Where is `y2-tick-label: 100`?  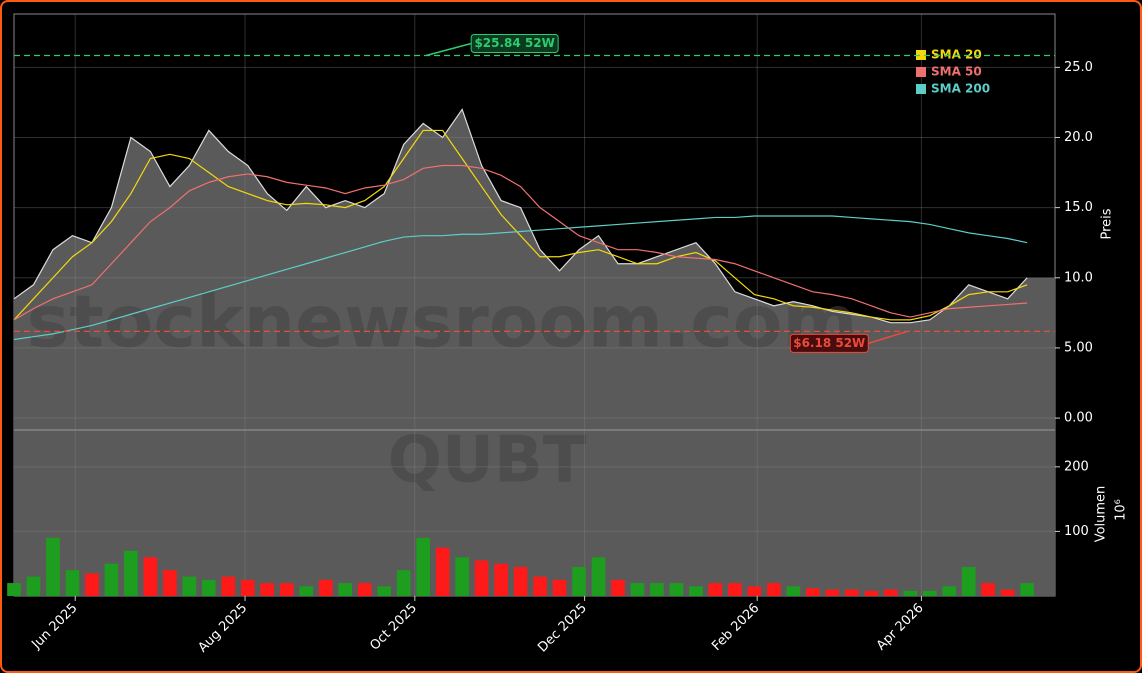
y2-tick-label: 100 is located at coordinates (1076, 531).